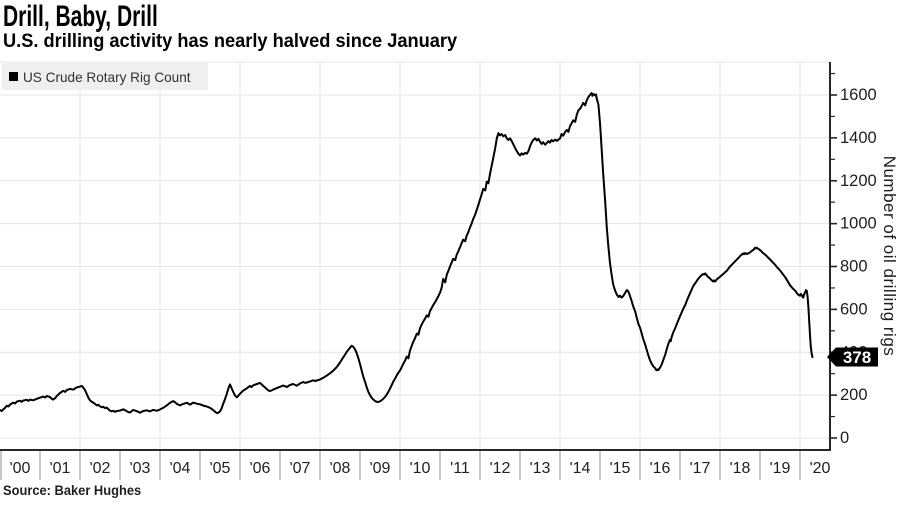 Image resolution: width=900 pixels, height=506 pixels. What do you see at coordinates (20, 468) in the screenshot?
I see `x-tick-label: '00` at bounding box center [20, 468].